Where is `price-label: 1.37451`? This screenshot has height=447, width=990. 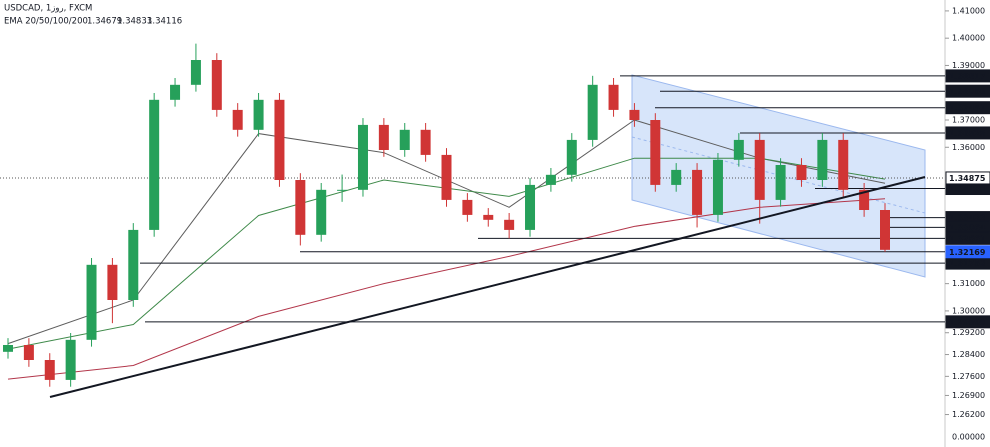
price-label: 1.37451 is located at coordinates (967, 108).